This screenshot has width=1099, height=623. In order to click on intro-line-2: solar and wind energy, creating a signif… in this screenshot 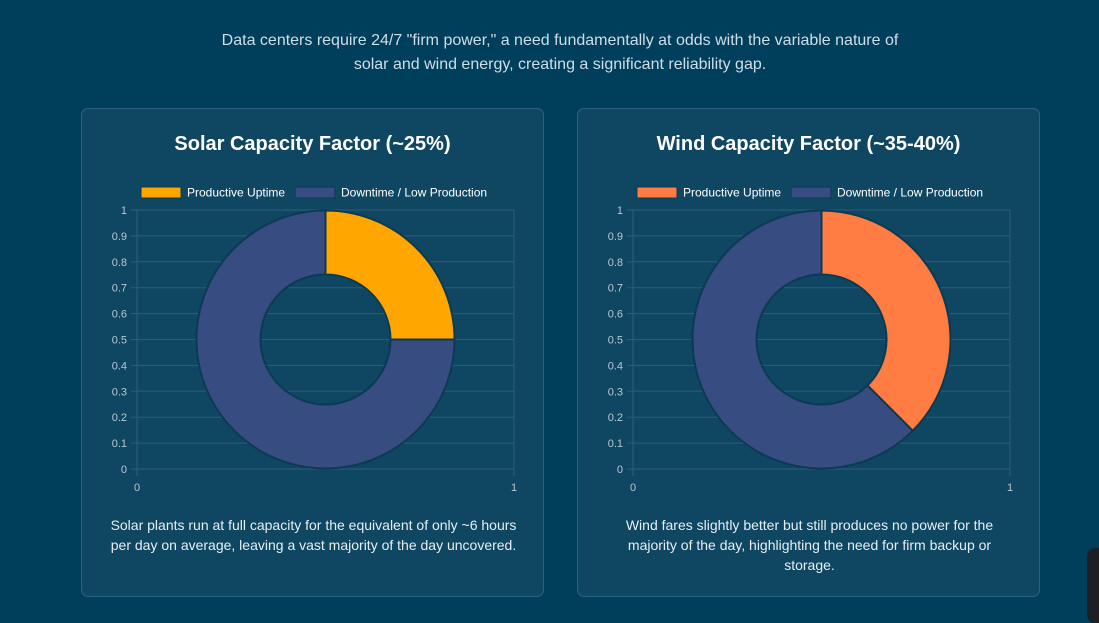, I will do `click(560, 64)`.